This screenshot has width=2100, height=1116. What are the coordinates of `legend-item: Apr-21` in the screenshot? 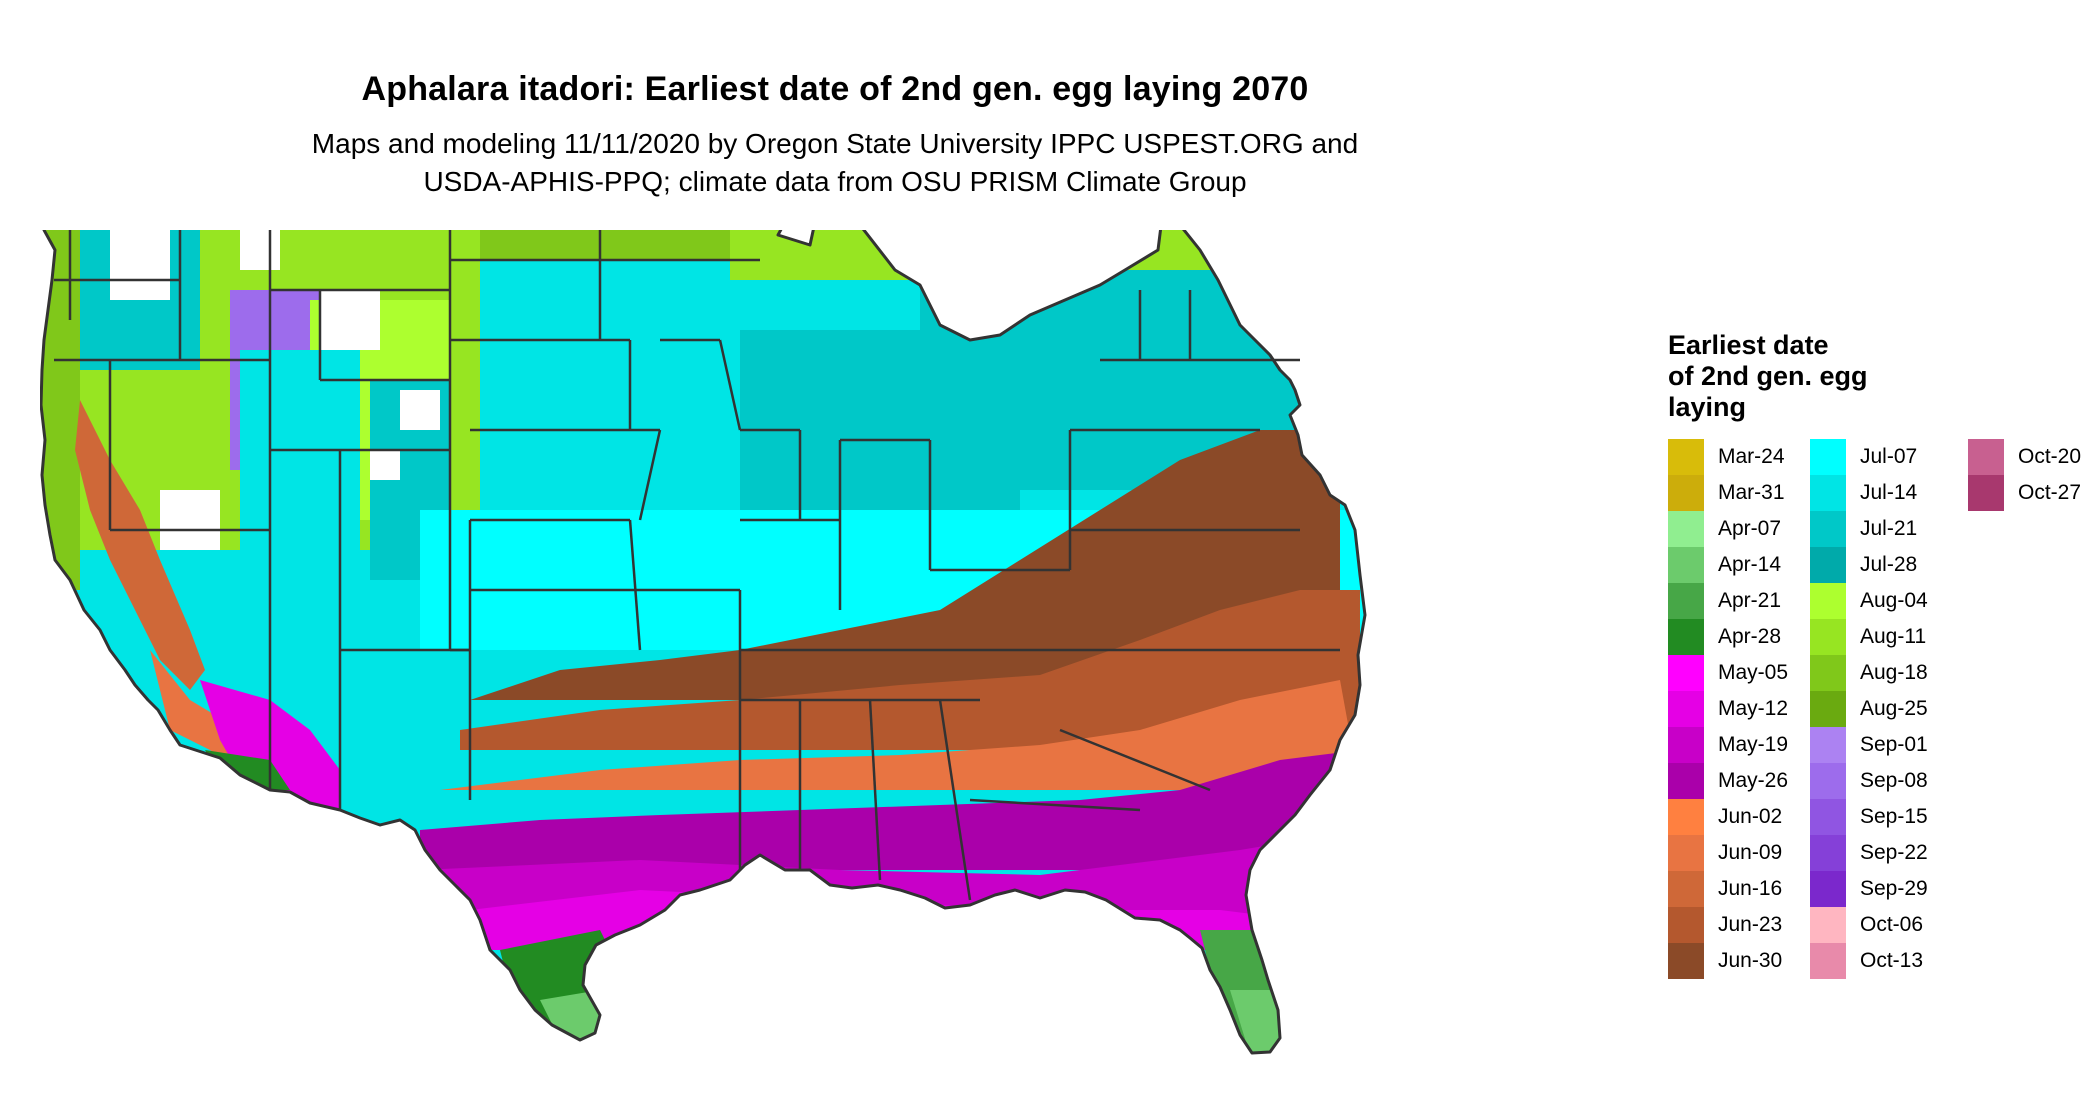 It's located at (1739, 601).